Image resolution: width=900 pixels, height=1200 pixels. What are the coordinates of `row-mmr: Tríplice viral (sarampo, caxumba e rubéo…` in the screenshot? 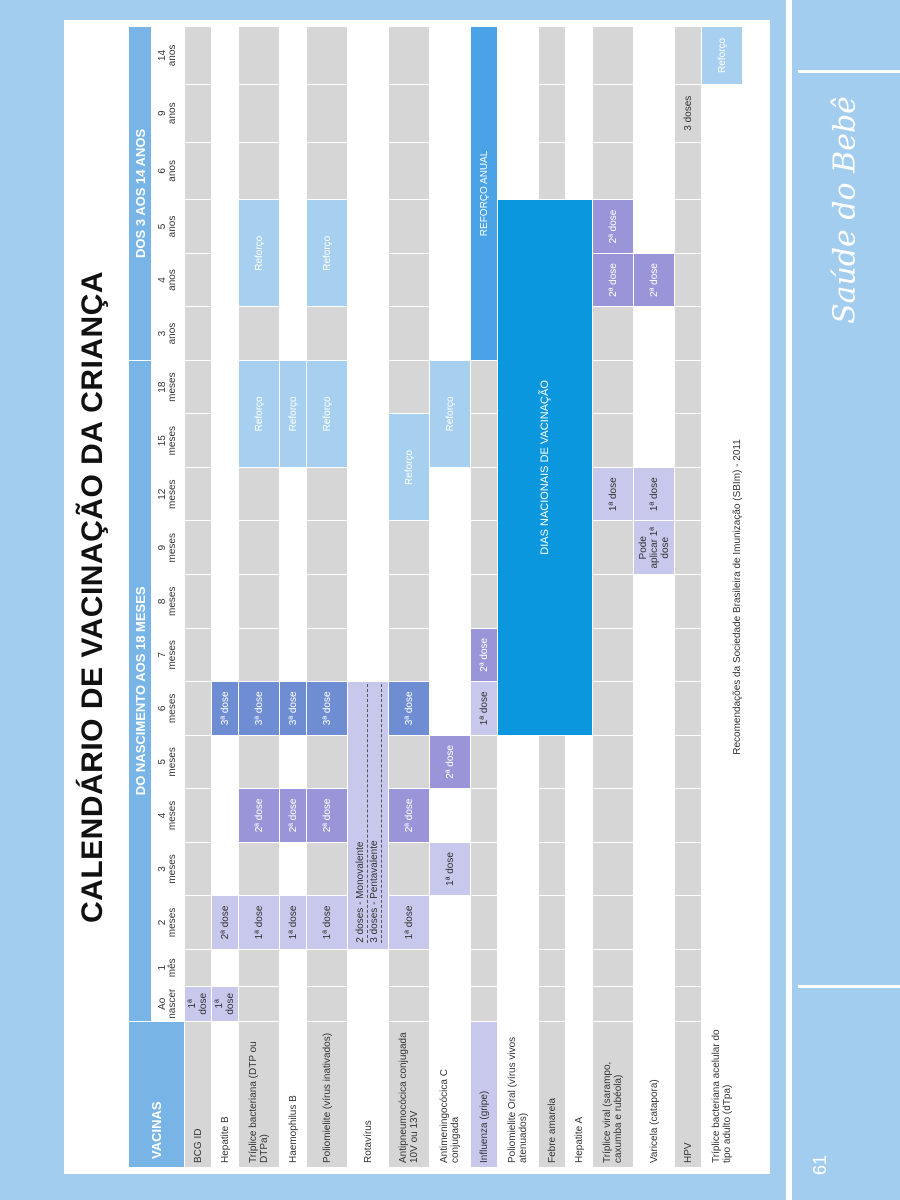 It's located at (613, 597).